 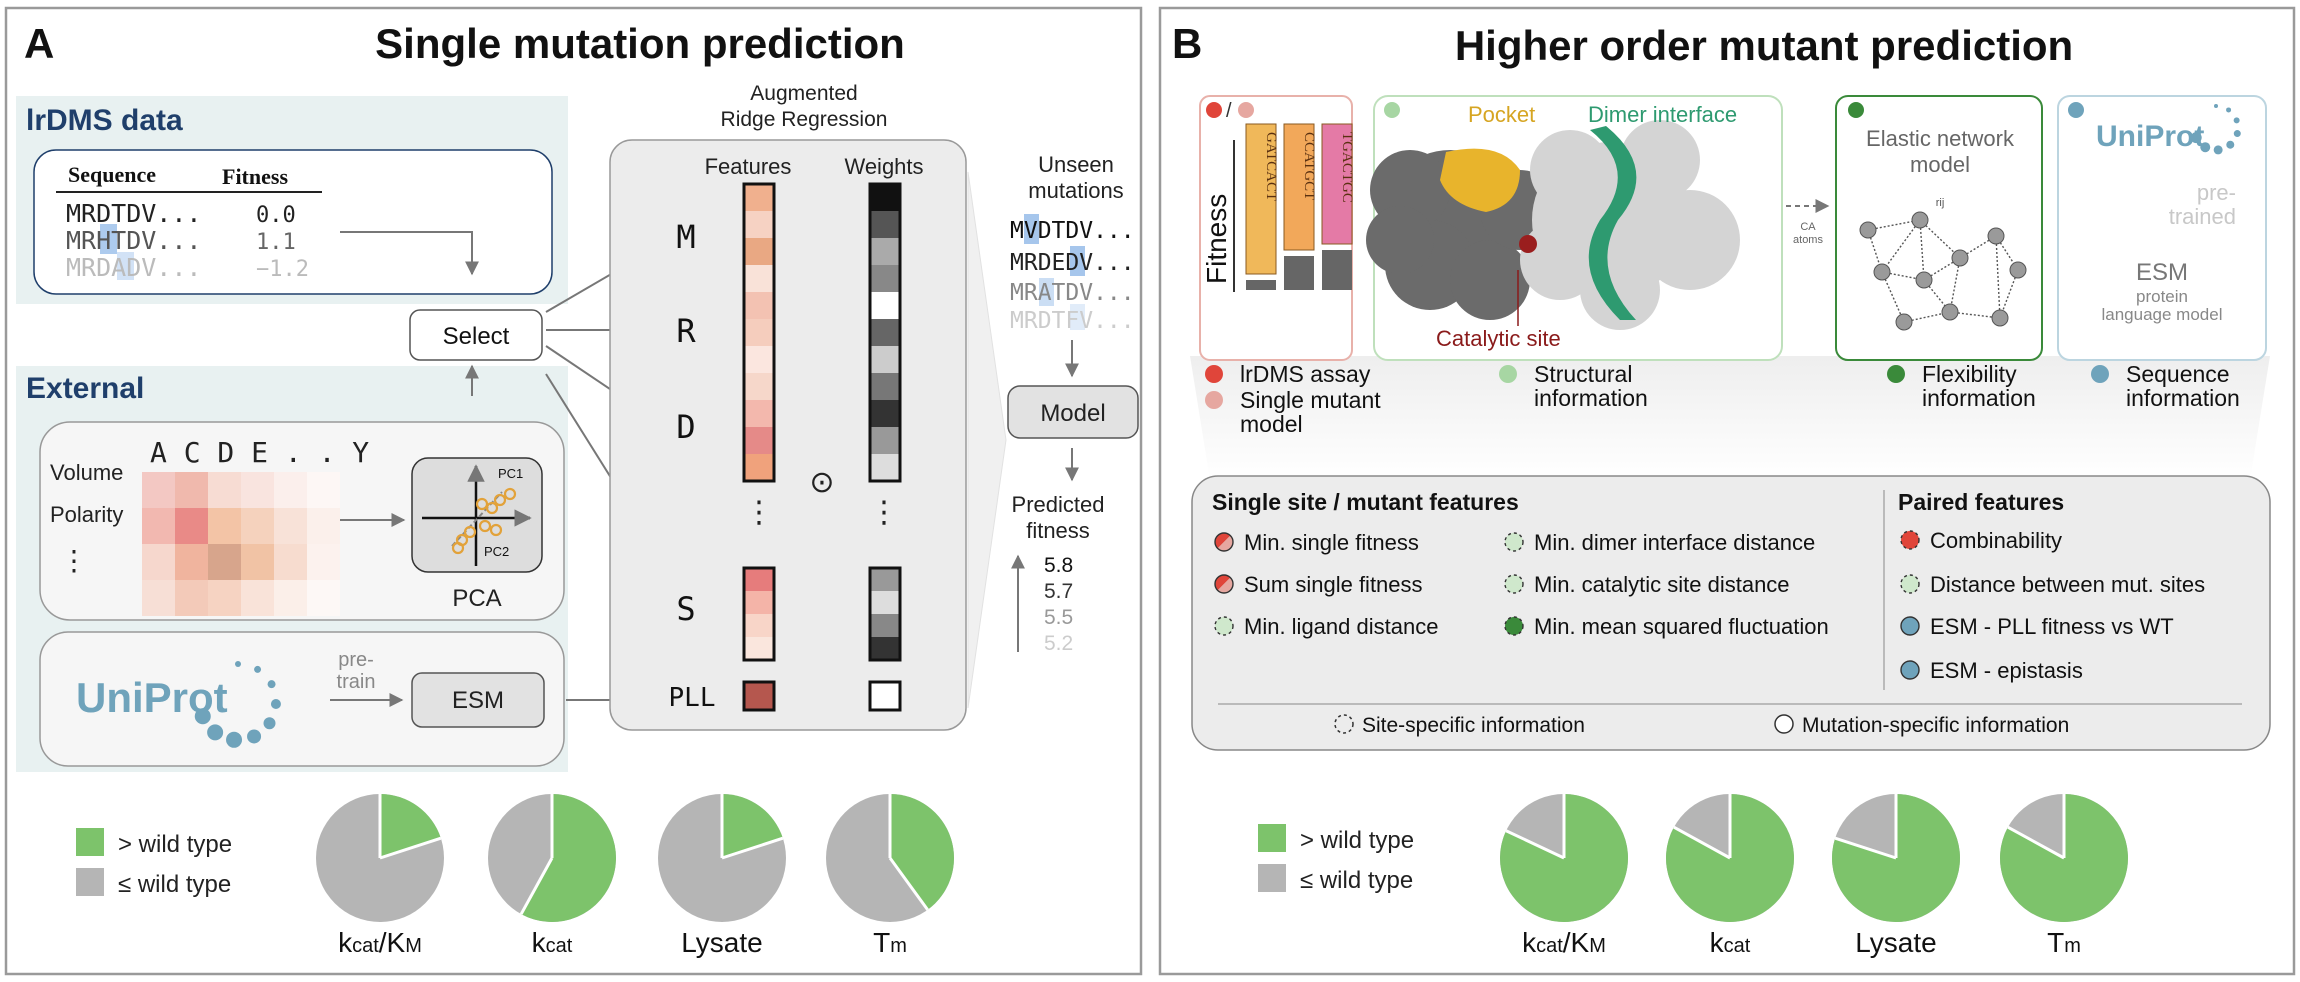 I want to click on pie-b-1-sub1: cat, so click(x=1549, y=946).